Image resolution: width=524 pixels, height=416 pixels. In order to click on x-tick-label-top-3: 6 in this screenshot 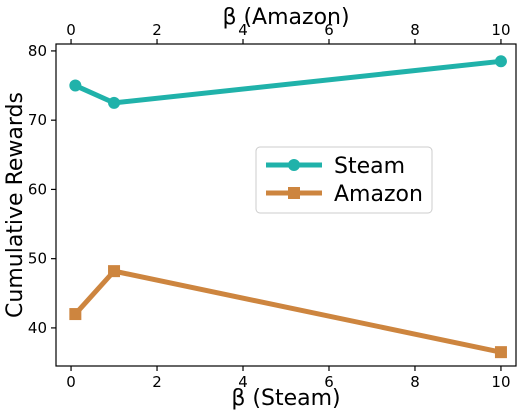, I will do `click(329, 30)`.